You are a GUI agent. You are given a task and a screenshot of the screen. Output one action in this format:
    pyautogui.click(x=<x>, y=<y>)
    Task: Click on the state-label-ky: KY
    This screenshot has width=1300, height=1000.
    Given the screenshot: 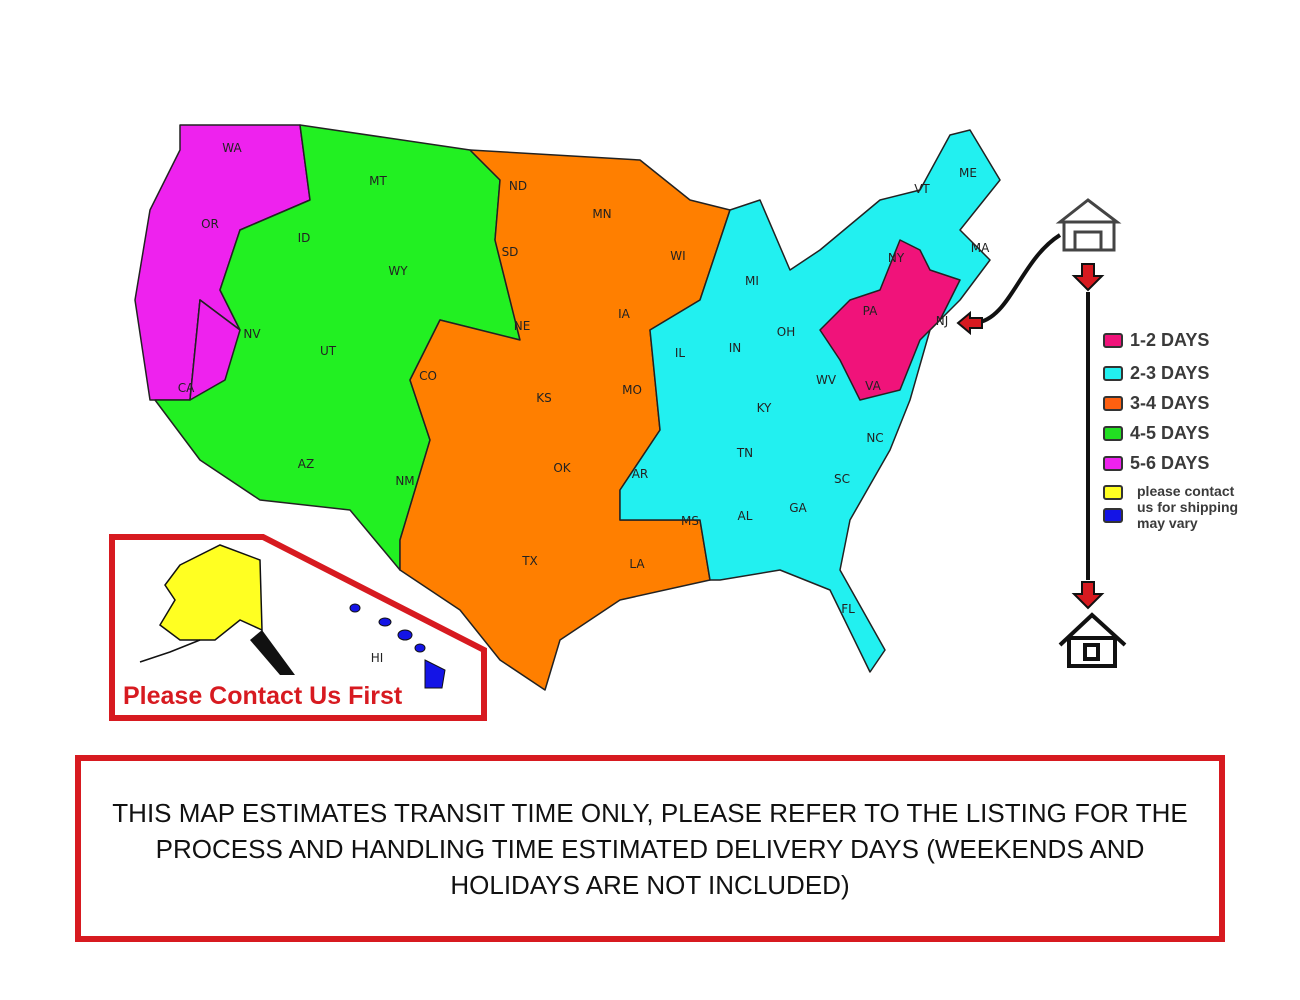 What is the action you would take?
    pyautogui.click(x=764, y=408)
    